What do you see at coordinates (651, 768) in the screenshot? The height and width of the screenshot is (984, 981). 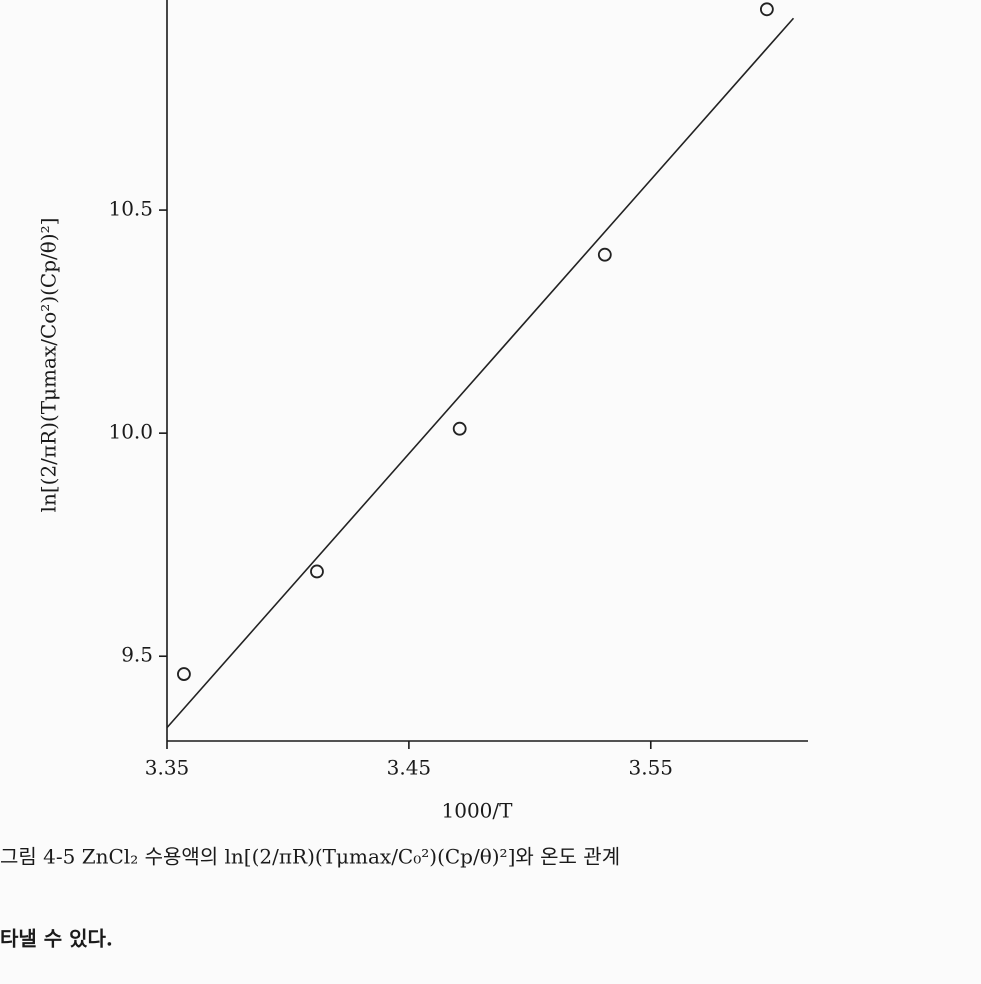 I see `x-tick-label: 3.55` at bounding box center [651, 768].